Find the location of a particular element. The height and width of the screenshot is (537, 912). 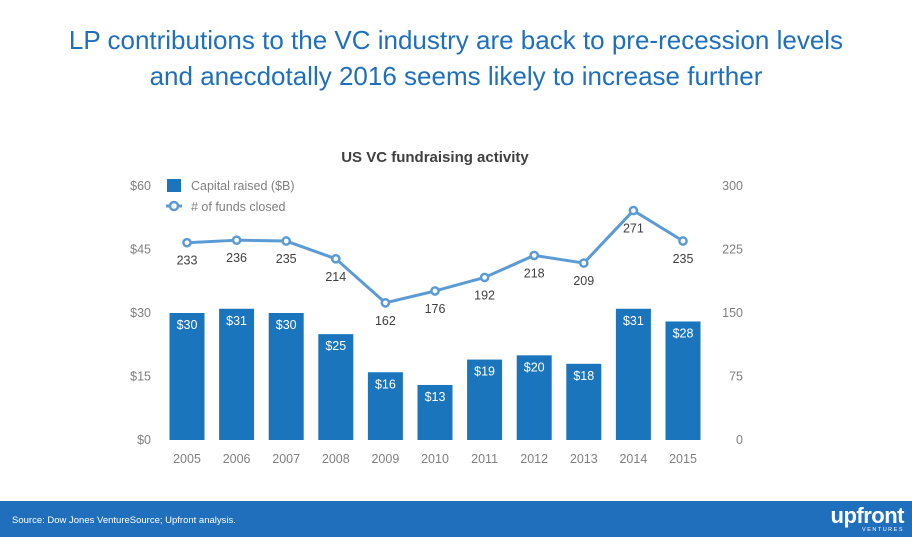

bar-series is located at coordinates (435, 374).